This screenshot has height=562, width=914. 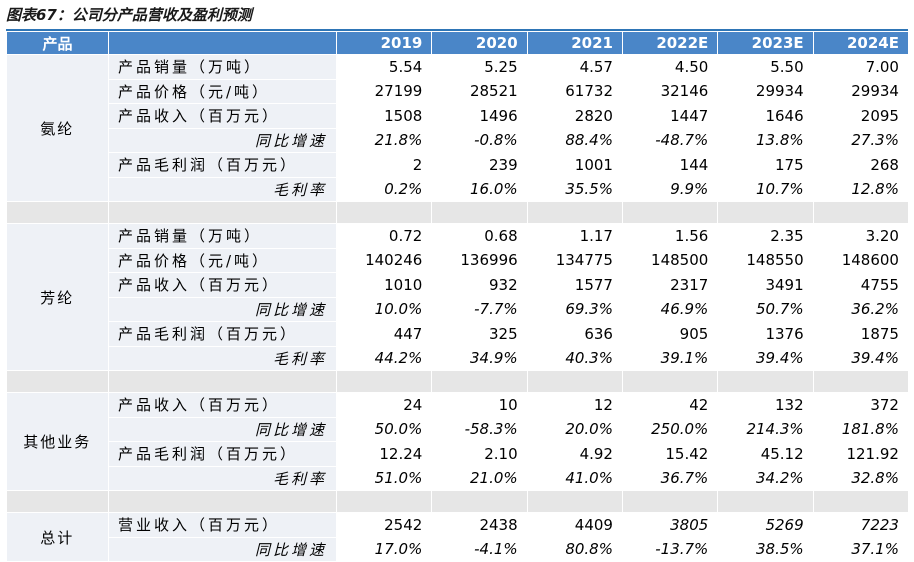 What do you see at coordinates (575, 454) in the screenshot?
I see `value-cell: 4.92` at bounding box center [575, 454].